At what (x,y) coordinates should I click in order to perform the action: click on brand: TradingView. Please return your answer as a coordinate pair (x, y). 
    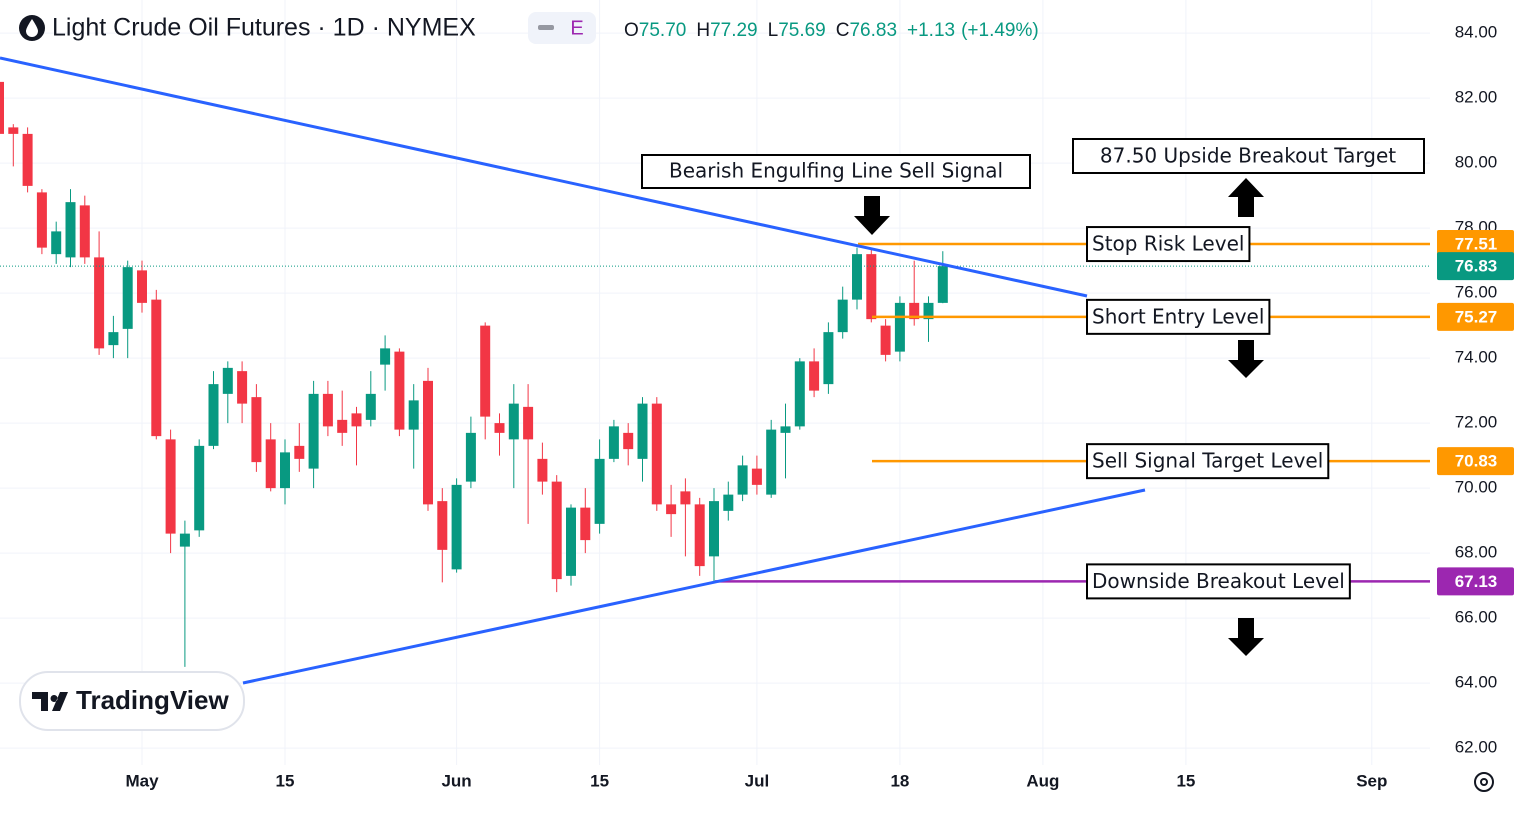
    Looking at the image, I should click on (132, 701).